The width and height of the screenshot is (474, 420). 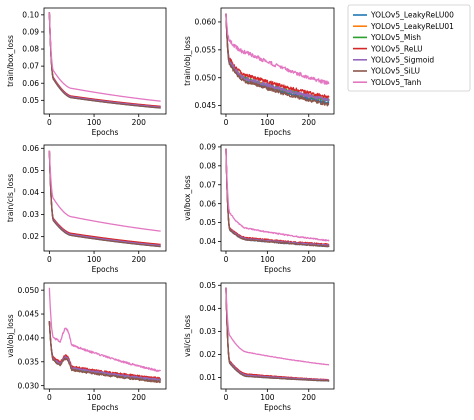 What do you see at coordinates (395, 71) in the screenshot?
I see `legend-entry: YOLOv5_SiLU` at bounding box center [395, 71].